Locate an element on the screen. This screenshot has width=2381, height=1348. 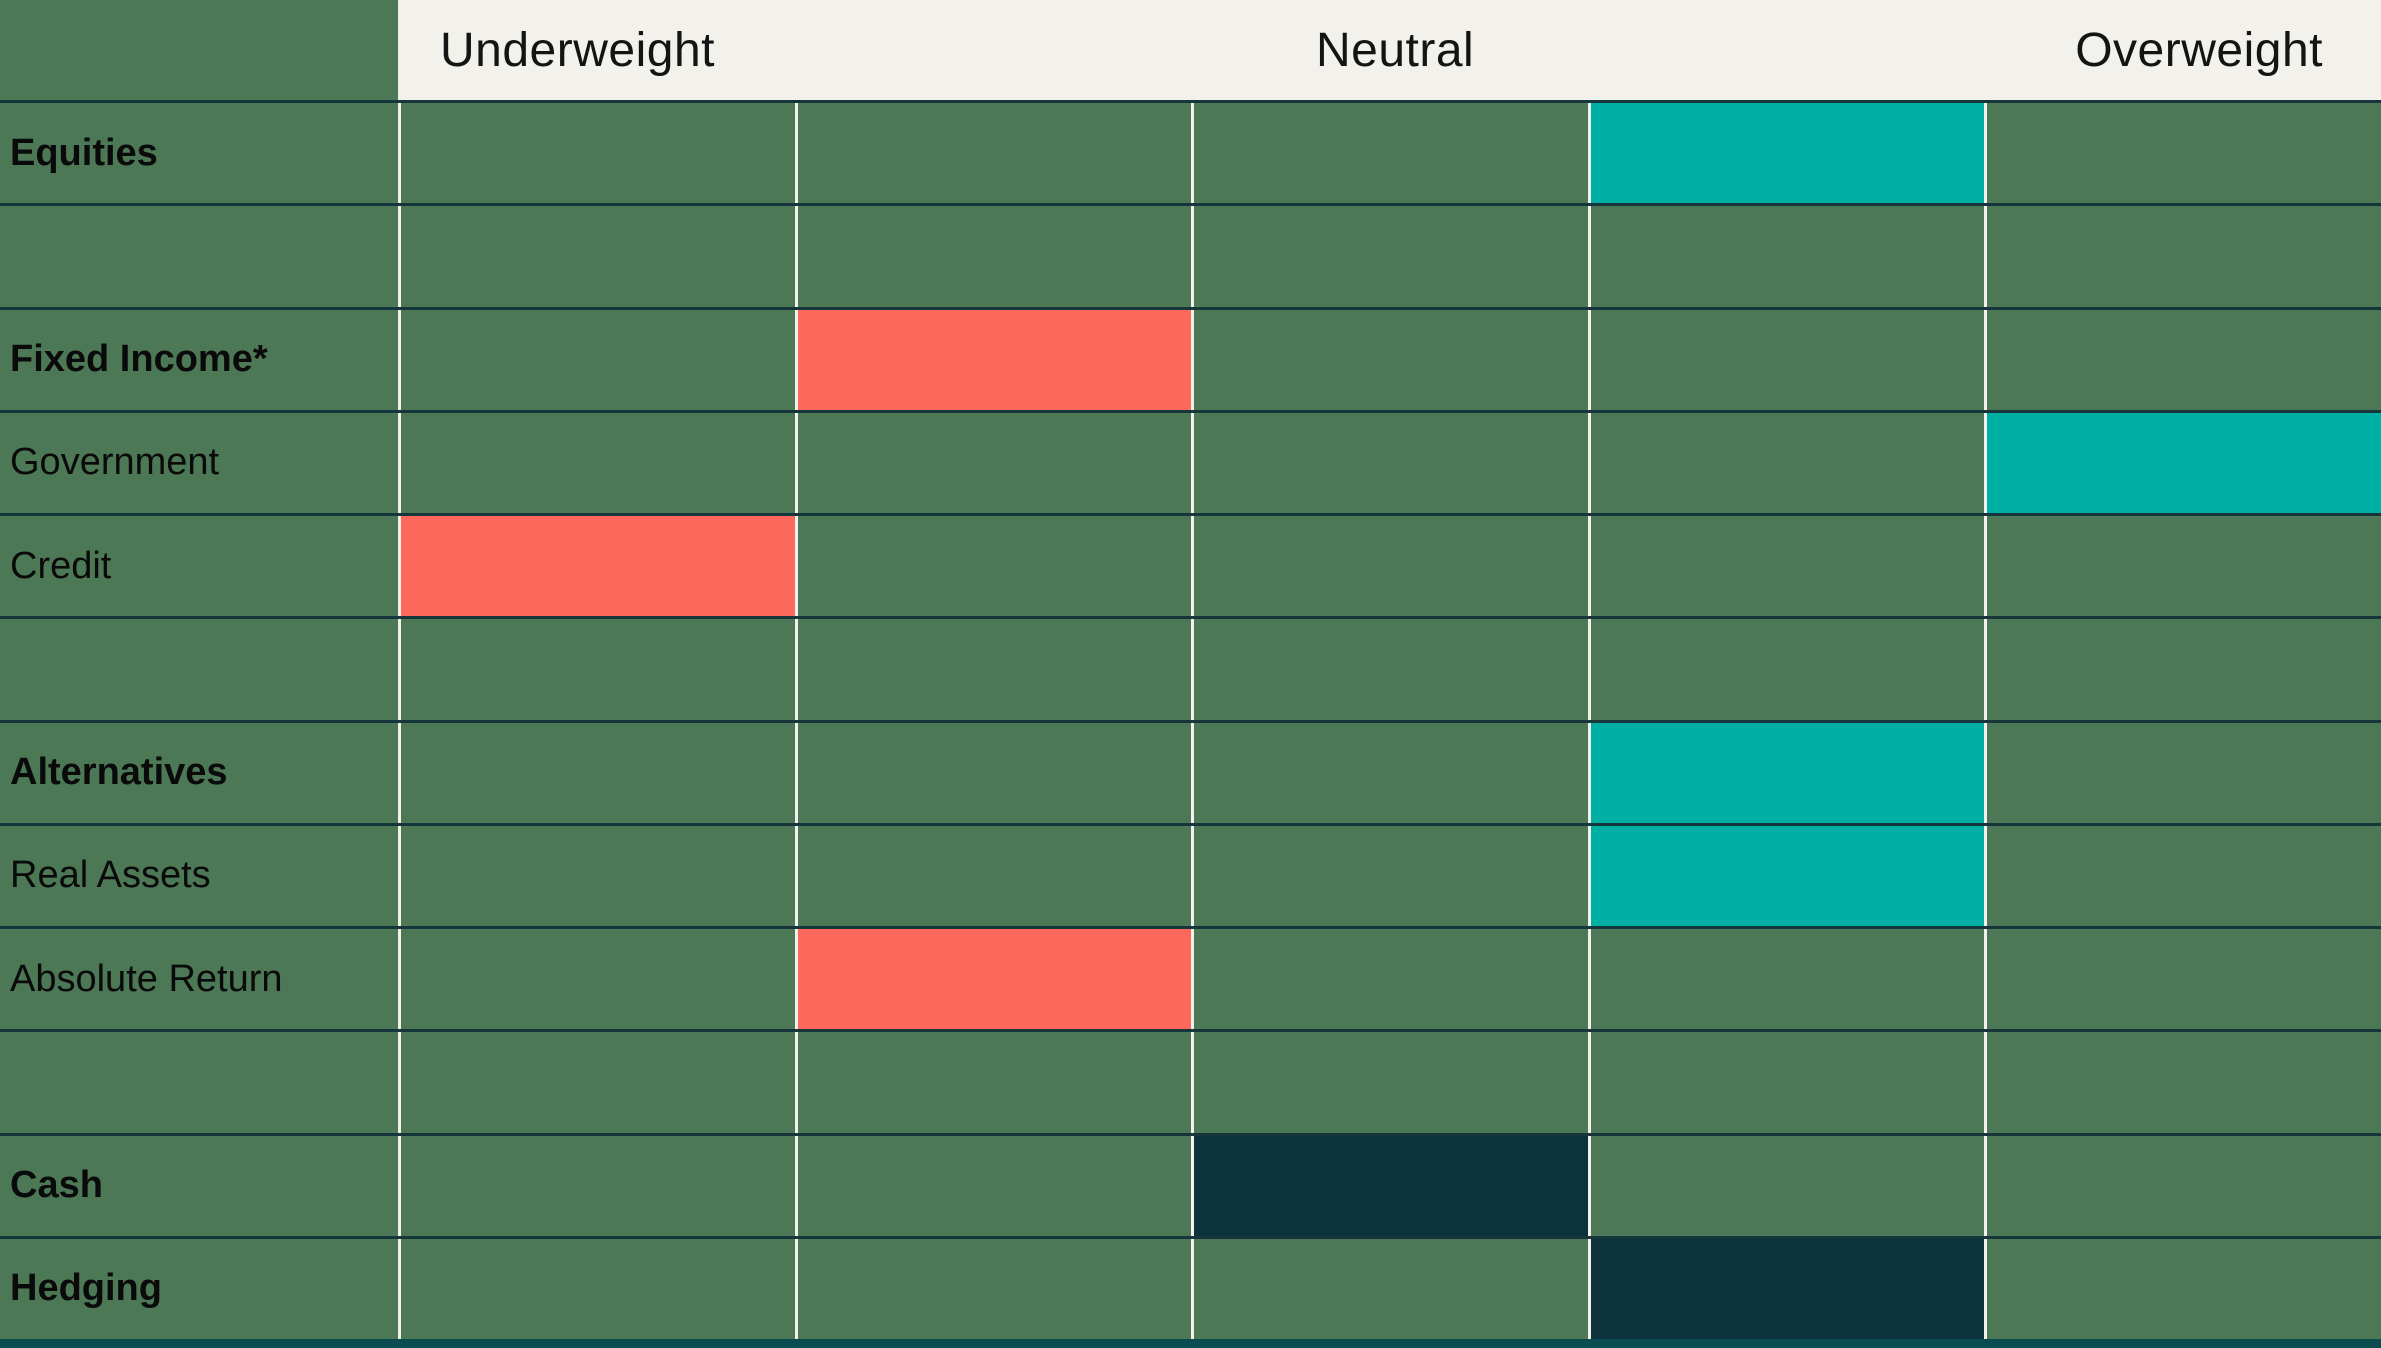
table-row: Equities is located at coordinates (1190, 152).